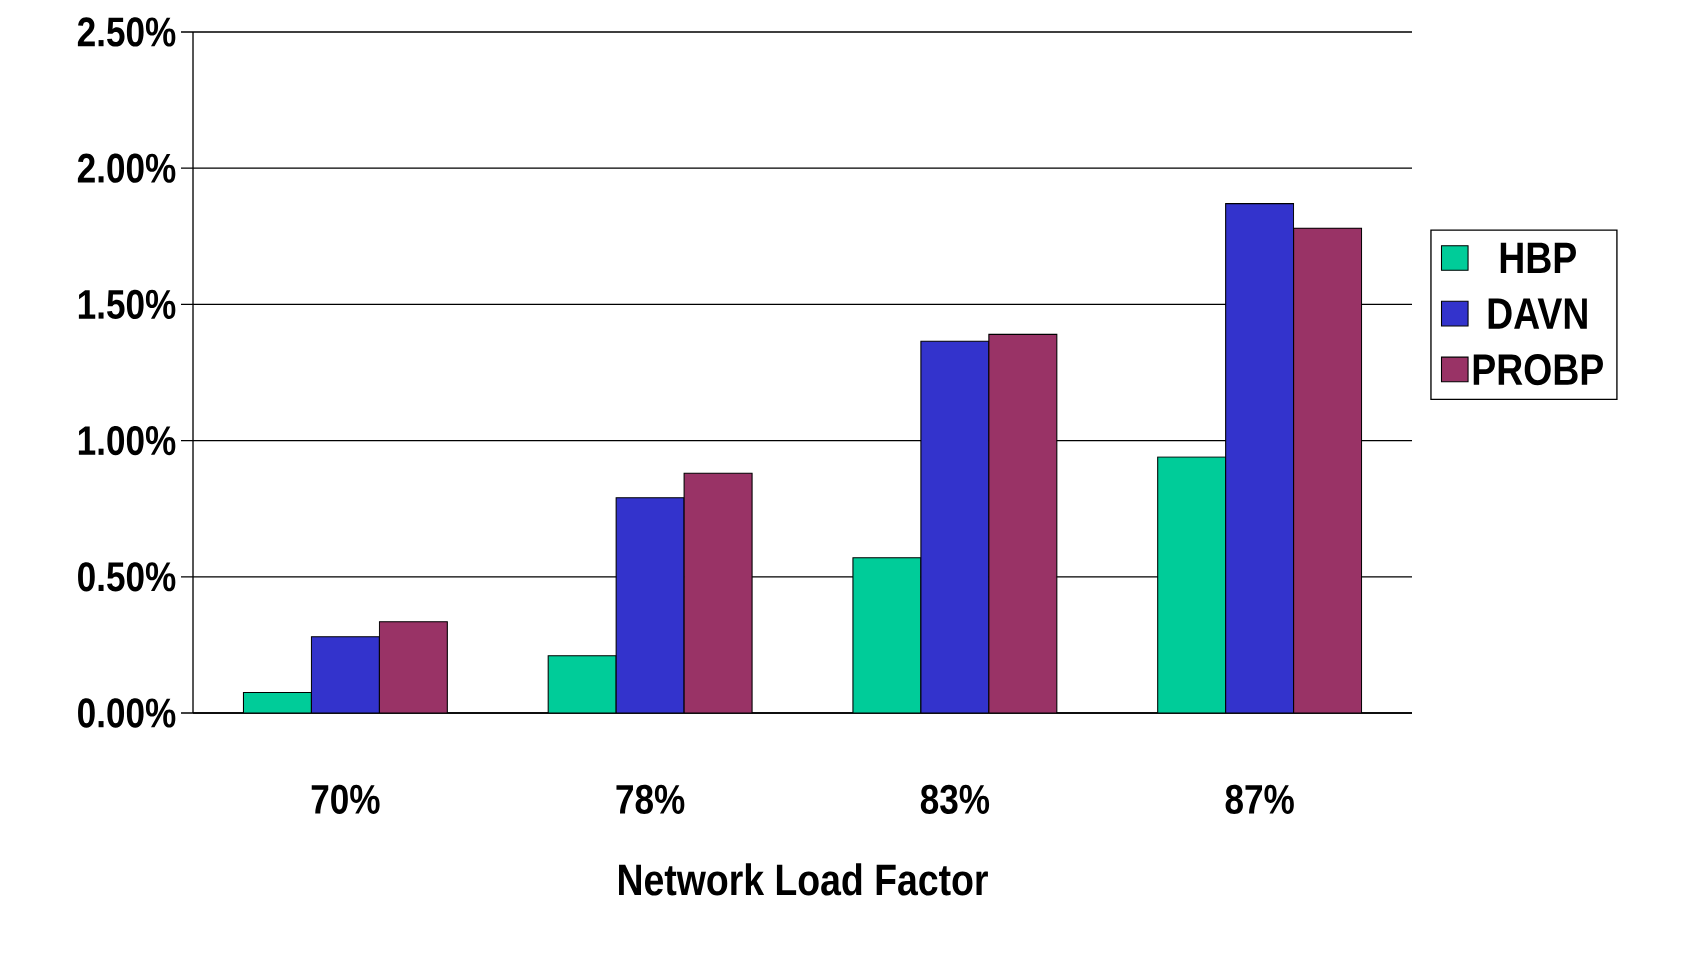 Image resolution: width=1694 pixels, height=961 pixels. Describe the element at coordinates (1537, 313) in the screenshot. I see `legend-label: DAVN` at that location.